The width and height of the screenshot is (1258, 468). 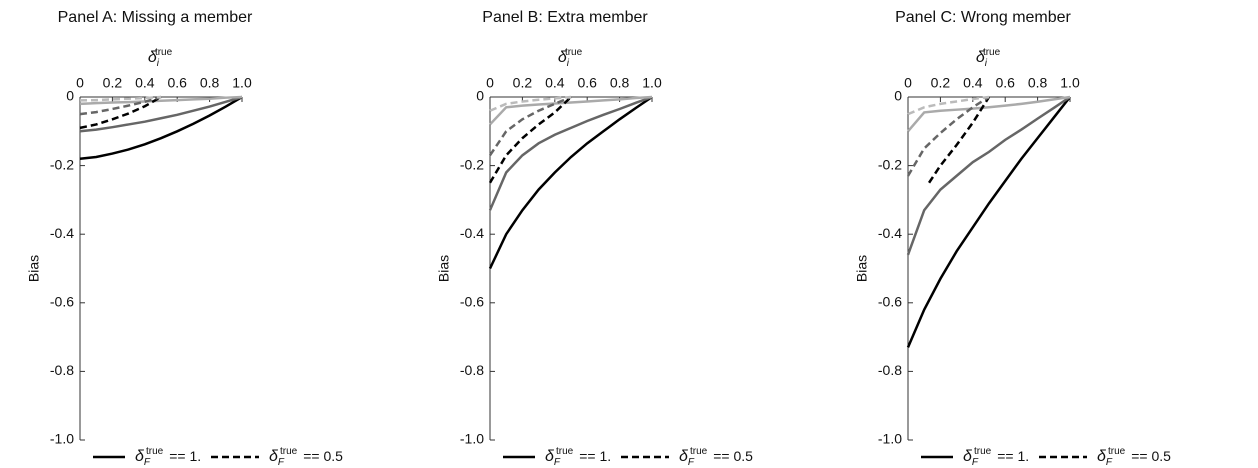 I want to click on panel-title: Panel A: Missing a member, so click(x=155, y=17).